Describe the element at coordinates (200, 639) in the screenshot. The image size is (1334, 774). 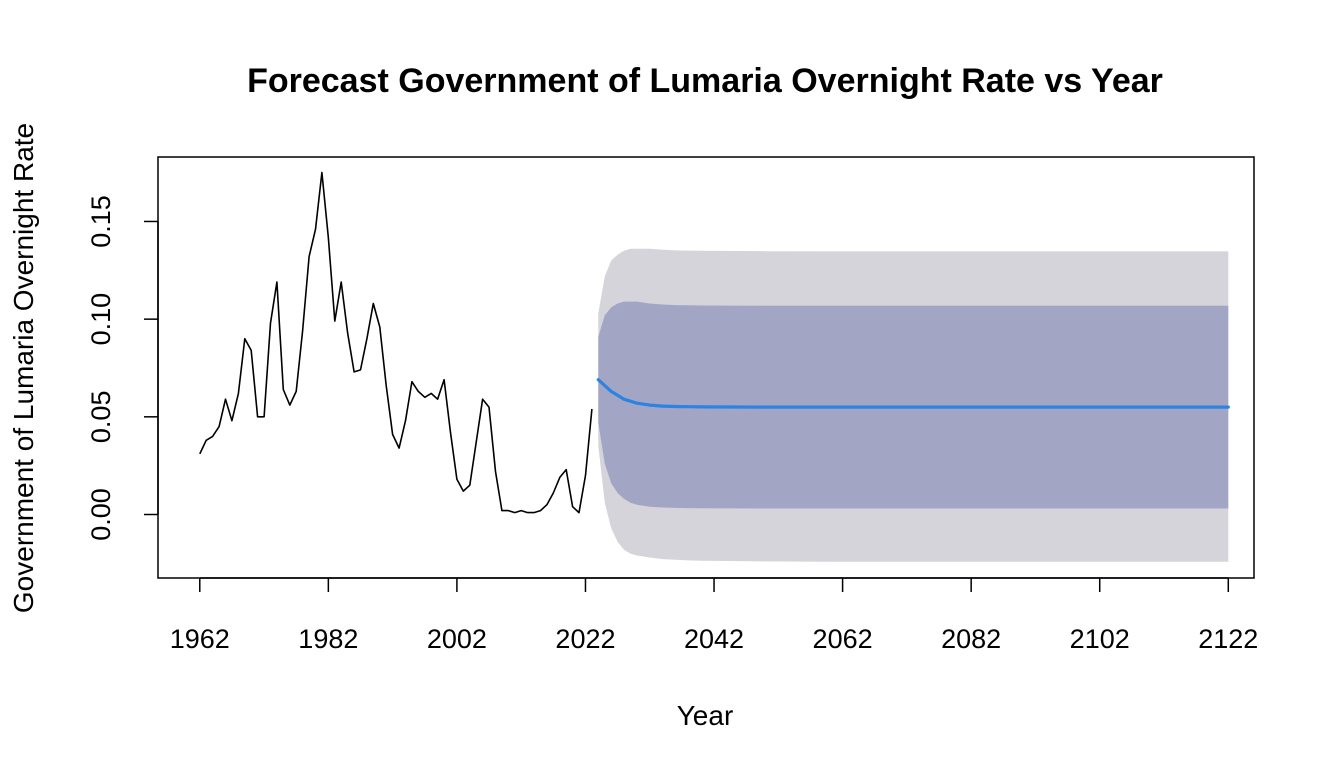
I see `x-tick-label: 1962` at that location.